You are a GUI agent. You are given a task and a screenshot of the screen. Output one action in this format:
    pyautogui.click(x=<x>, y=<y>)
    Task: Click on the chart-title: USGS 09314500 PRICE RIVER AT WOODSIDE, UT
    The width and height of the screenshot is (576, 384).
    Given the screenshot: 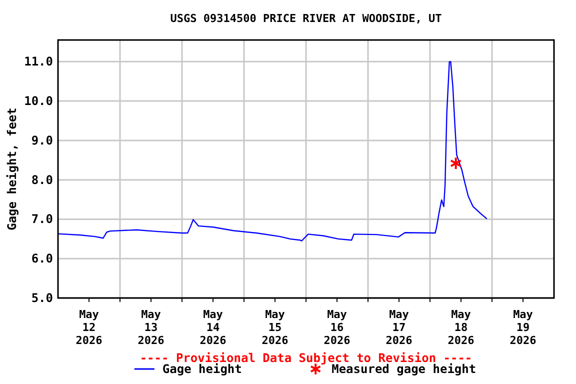 What is the action you would take?
    pyautogui.click(x=306, y=18)
    